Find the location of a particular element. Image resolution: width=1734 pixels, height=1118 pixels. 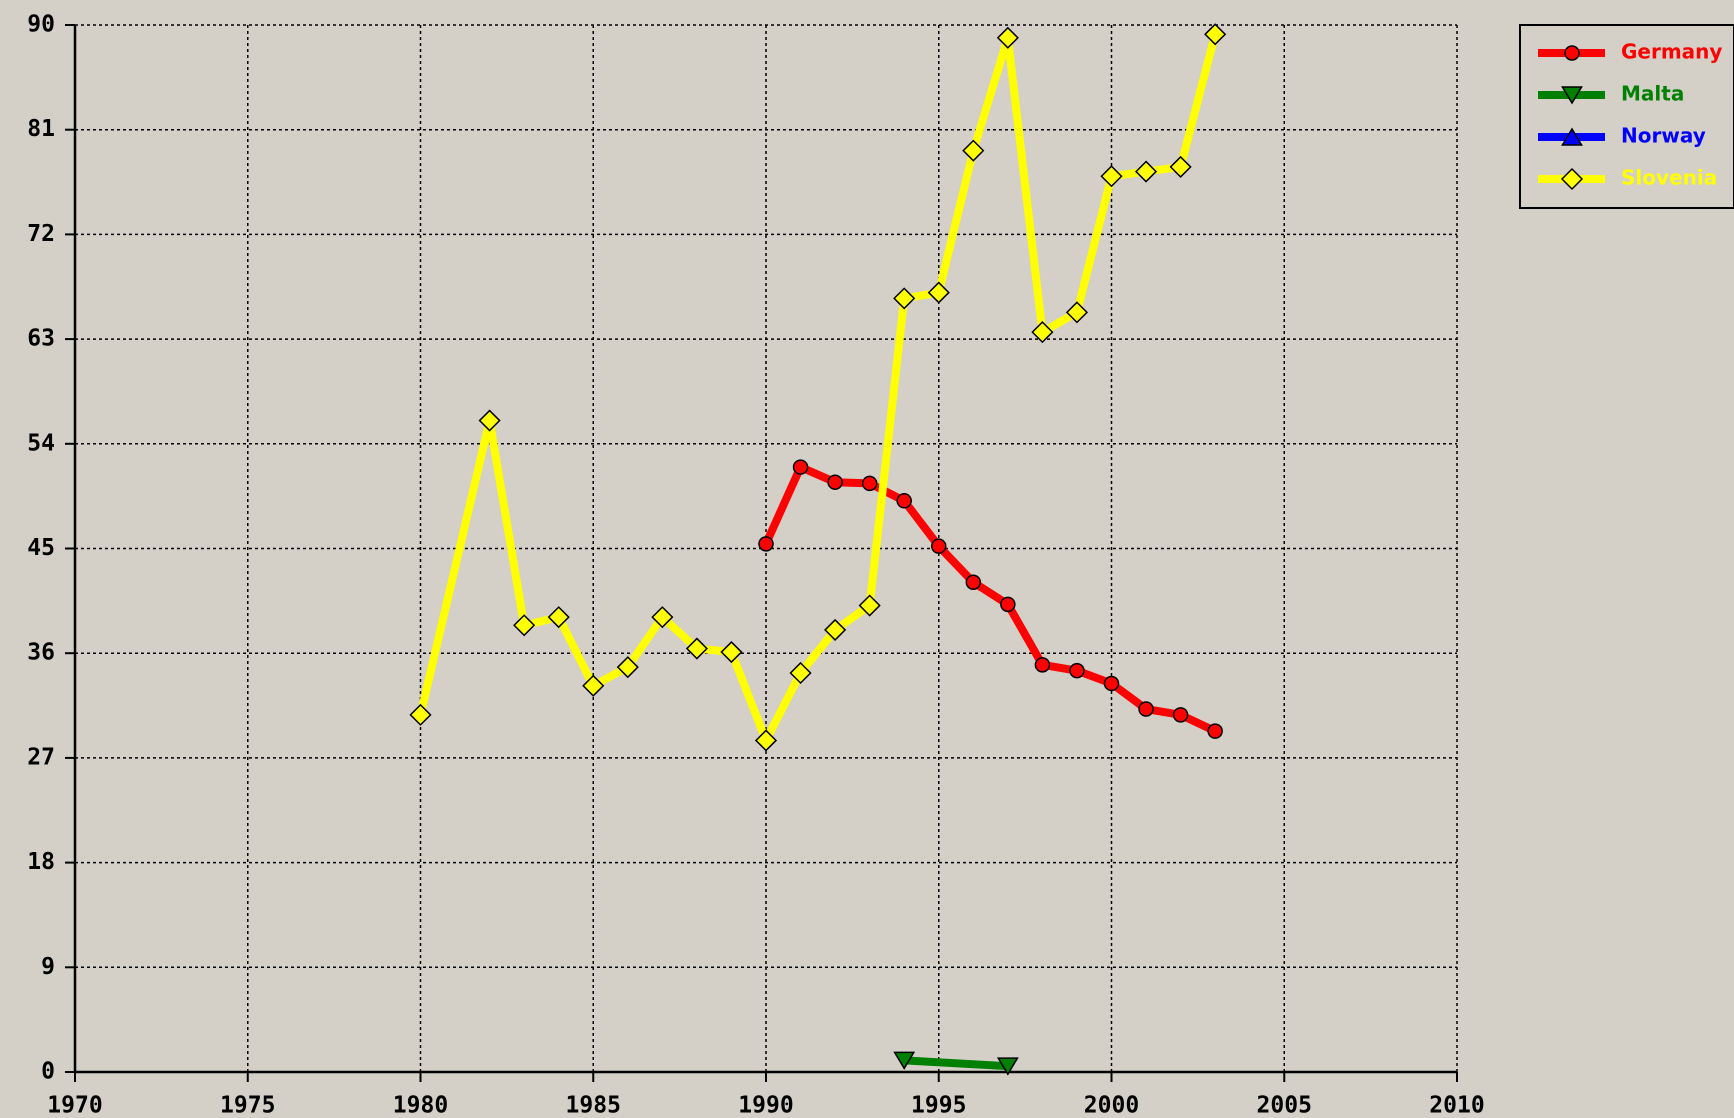

legend-label: Malta is located at coordinates (1652, 94).